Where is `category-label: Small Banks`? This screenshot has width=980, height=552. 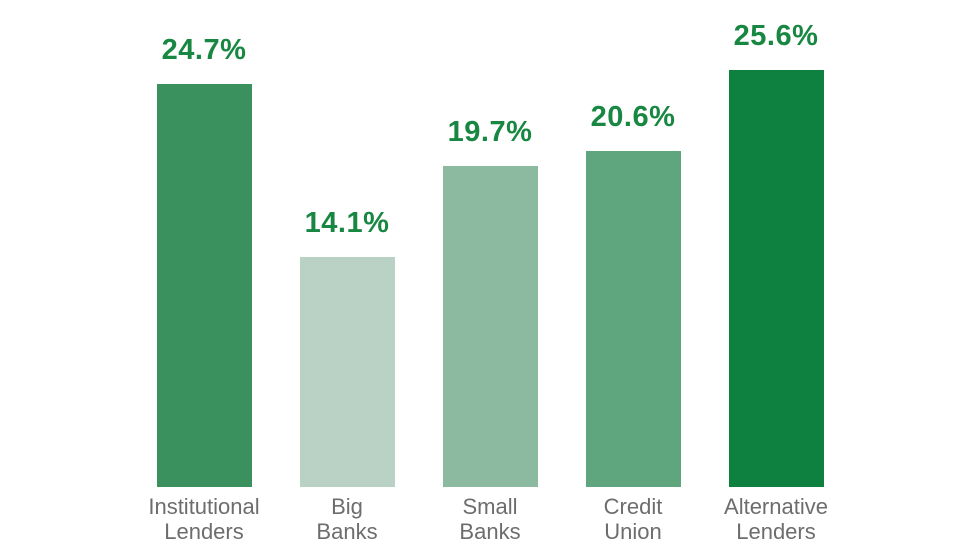
category-label: Small Banks is located at coordinates (489, 519).